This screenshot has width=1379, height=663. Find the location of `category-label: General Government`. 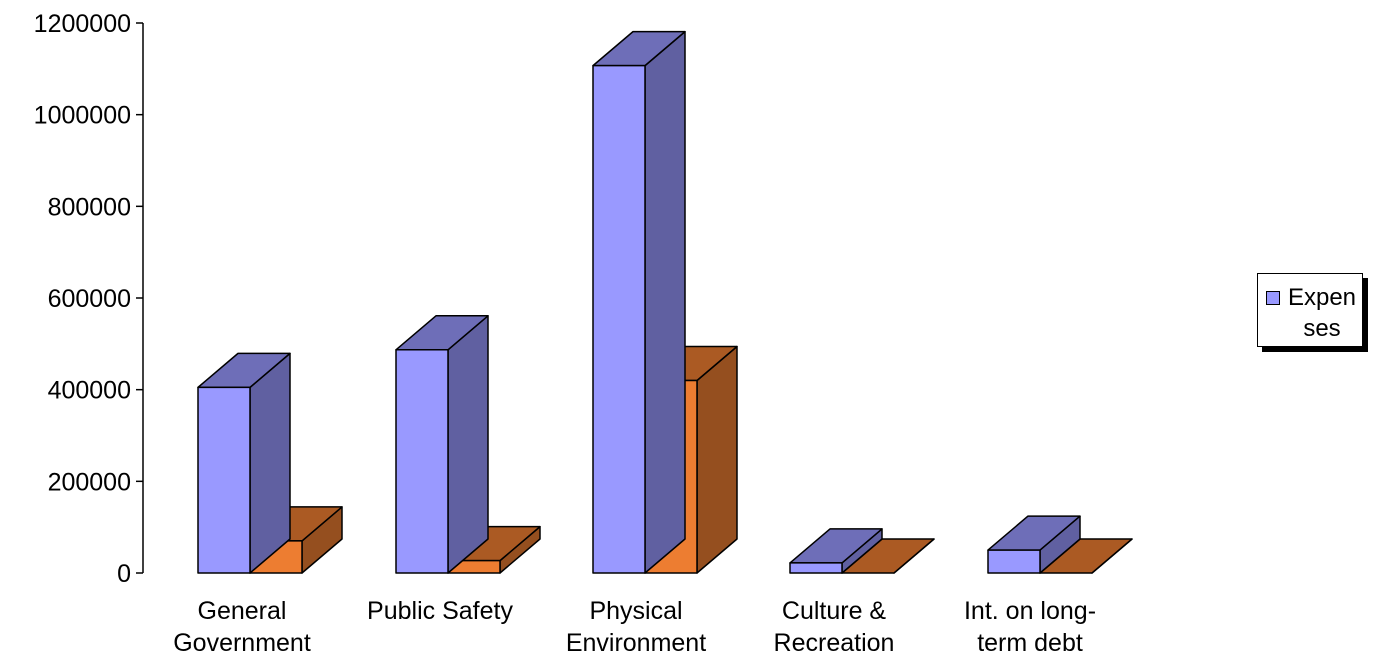

category-label: General Government is located at coordinates (242, 627).